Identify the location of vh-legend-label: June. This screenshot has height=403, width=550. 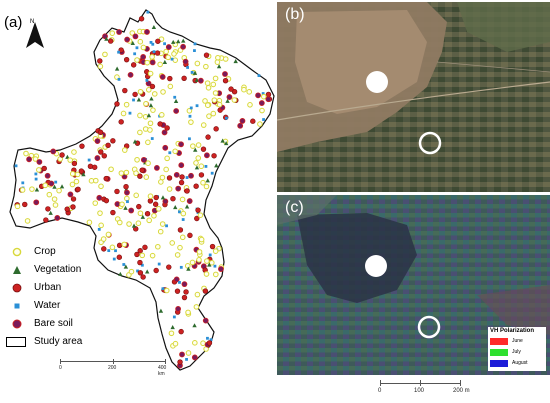
(517, 341).